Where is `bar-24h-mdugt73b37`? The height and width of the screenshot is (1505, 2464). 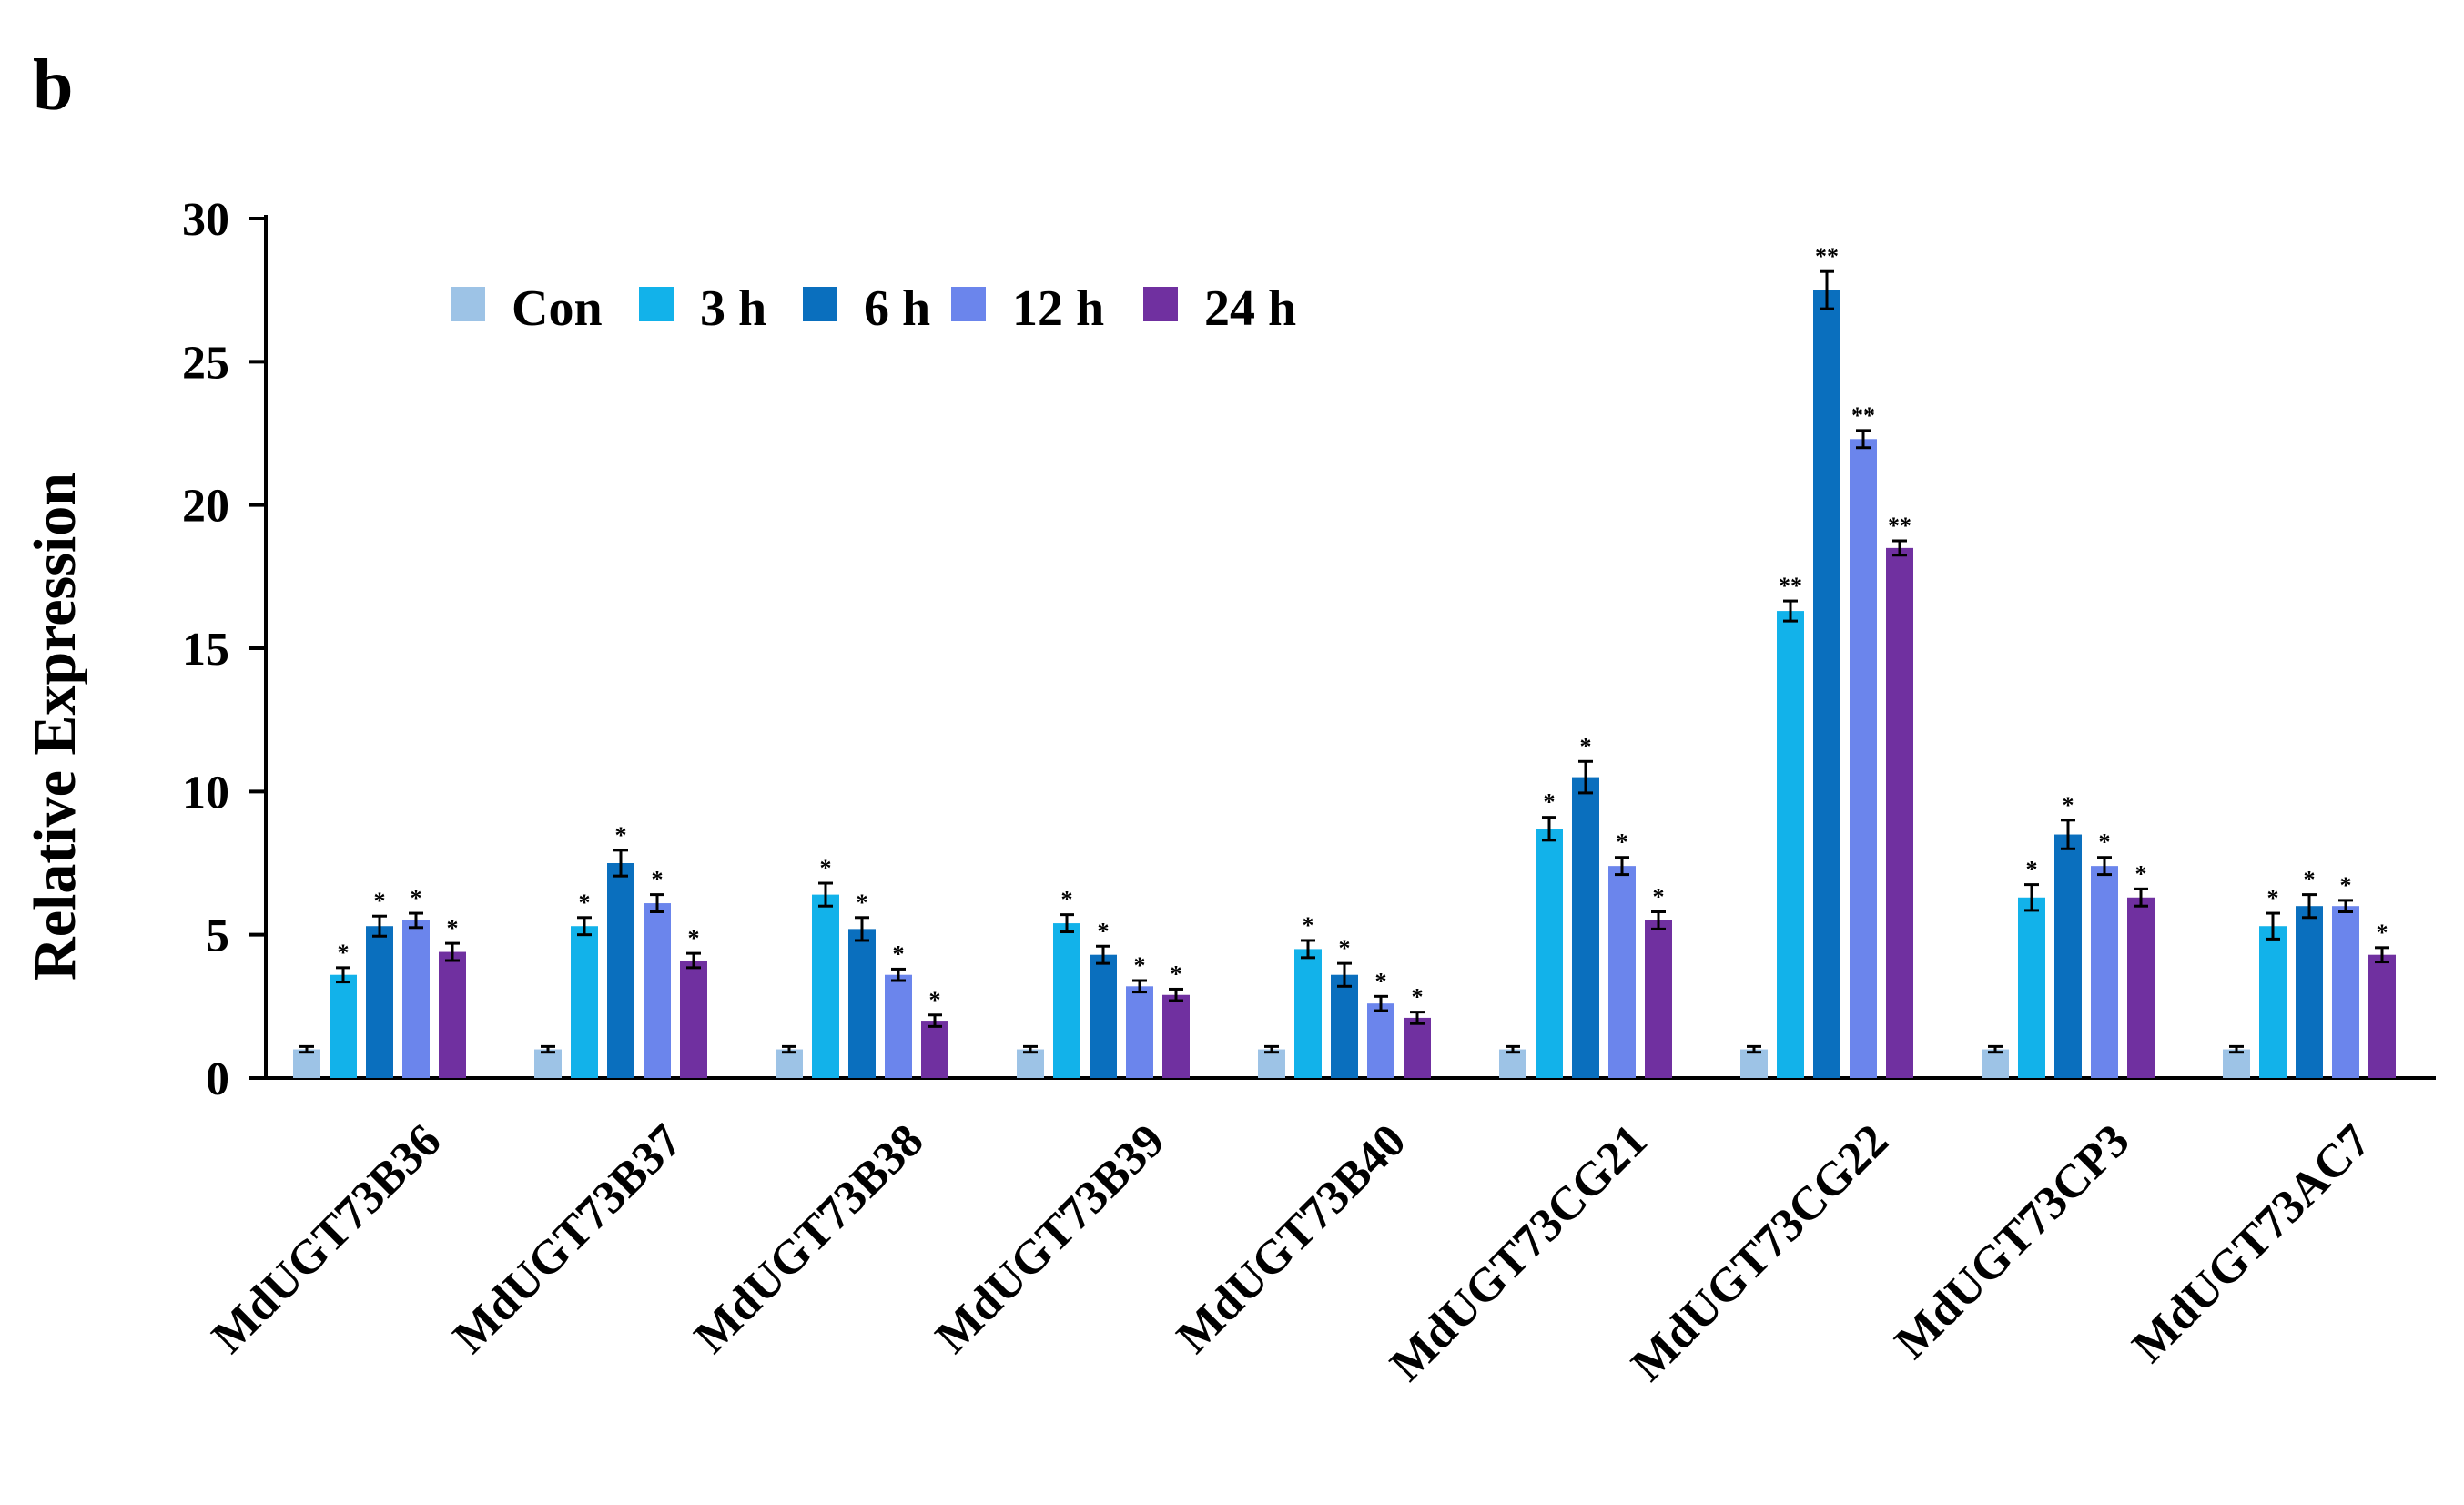 bar-24h-mdugt73b37 is located at coordinates (693, 1019).